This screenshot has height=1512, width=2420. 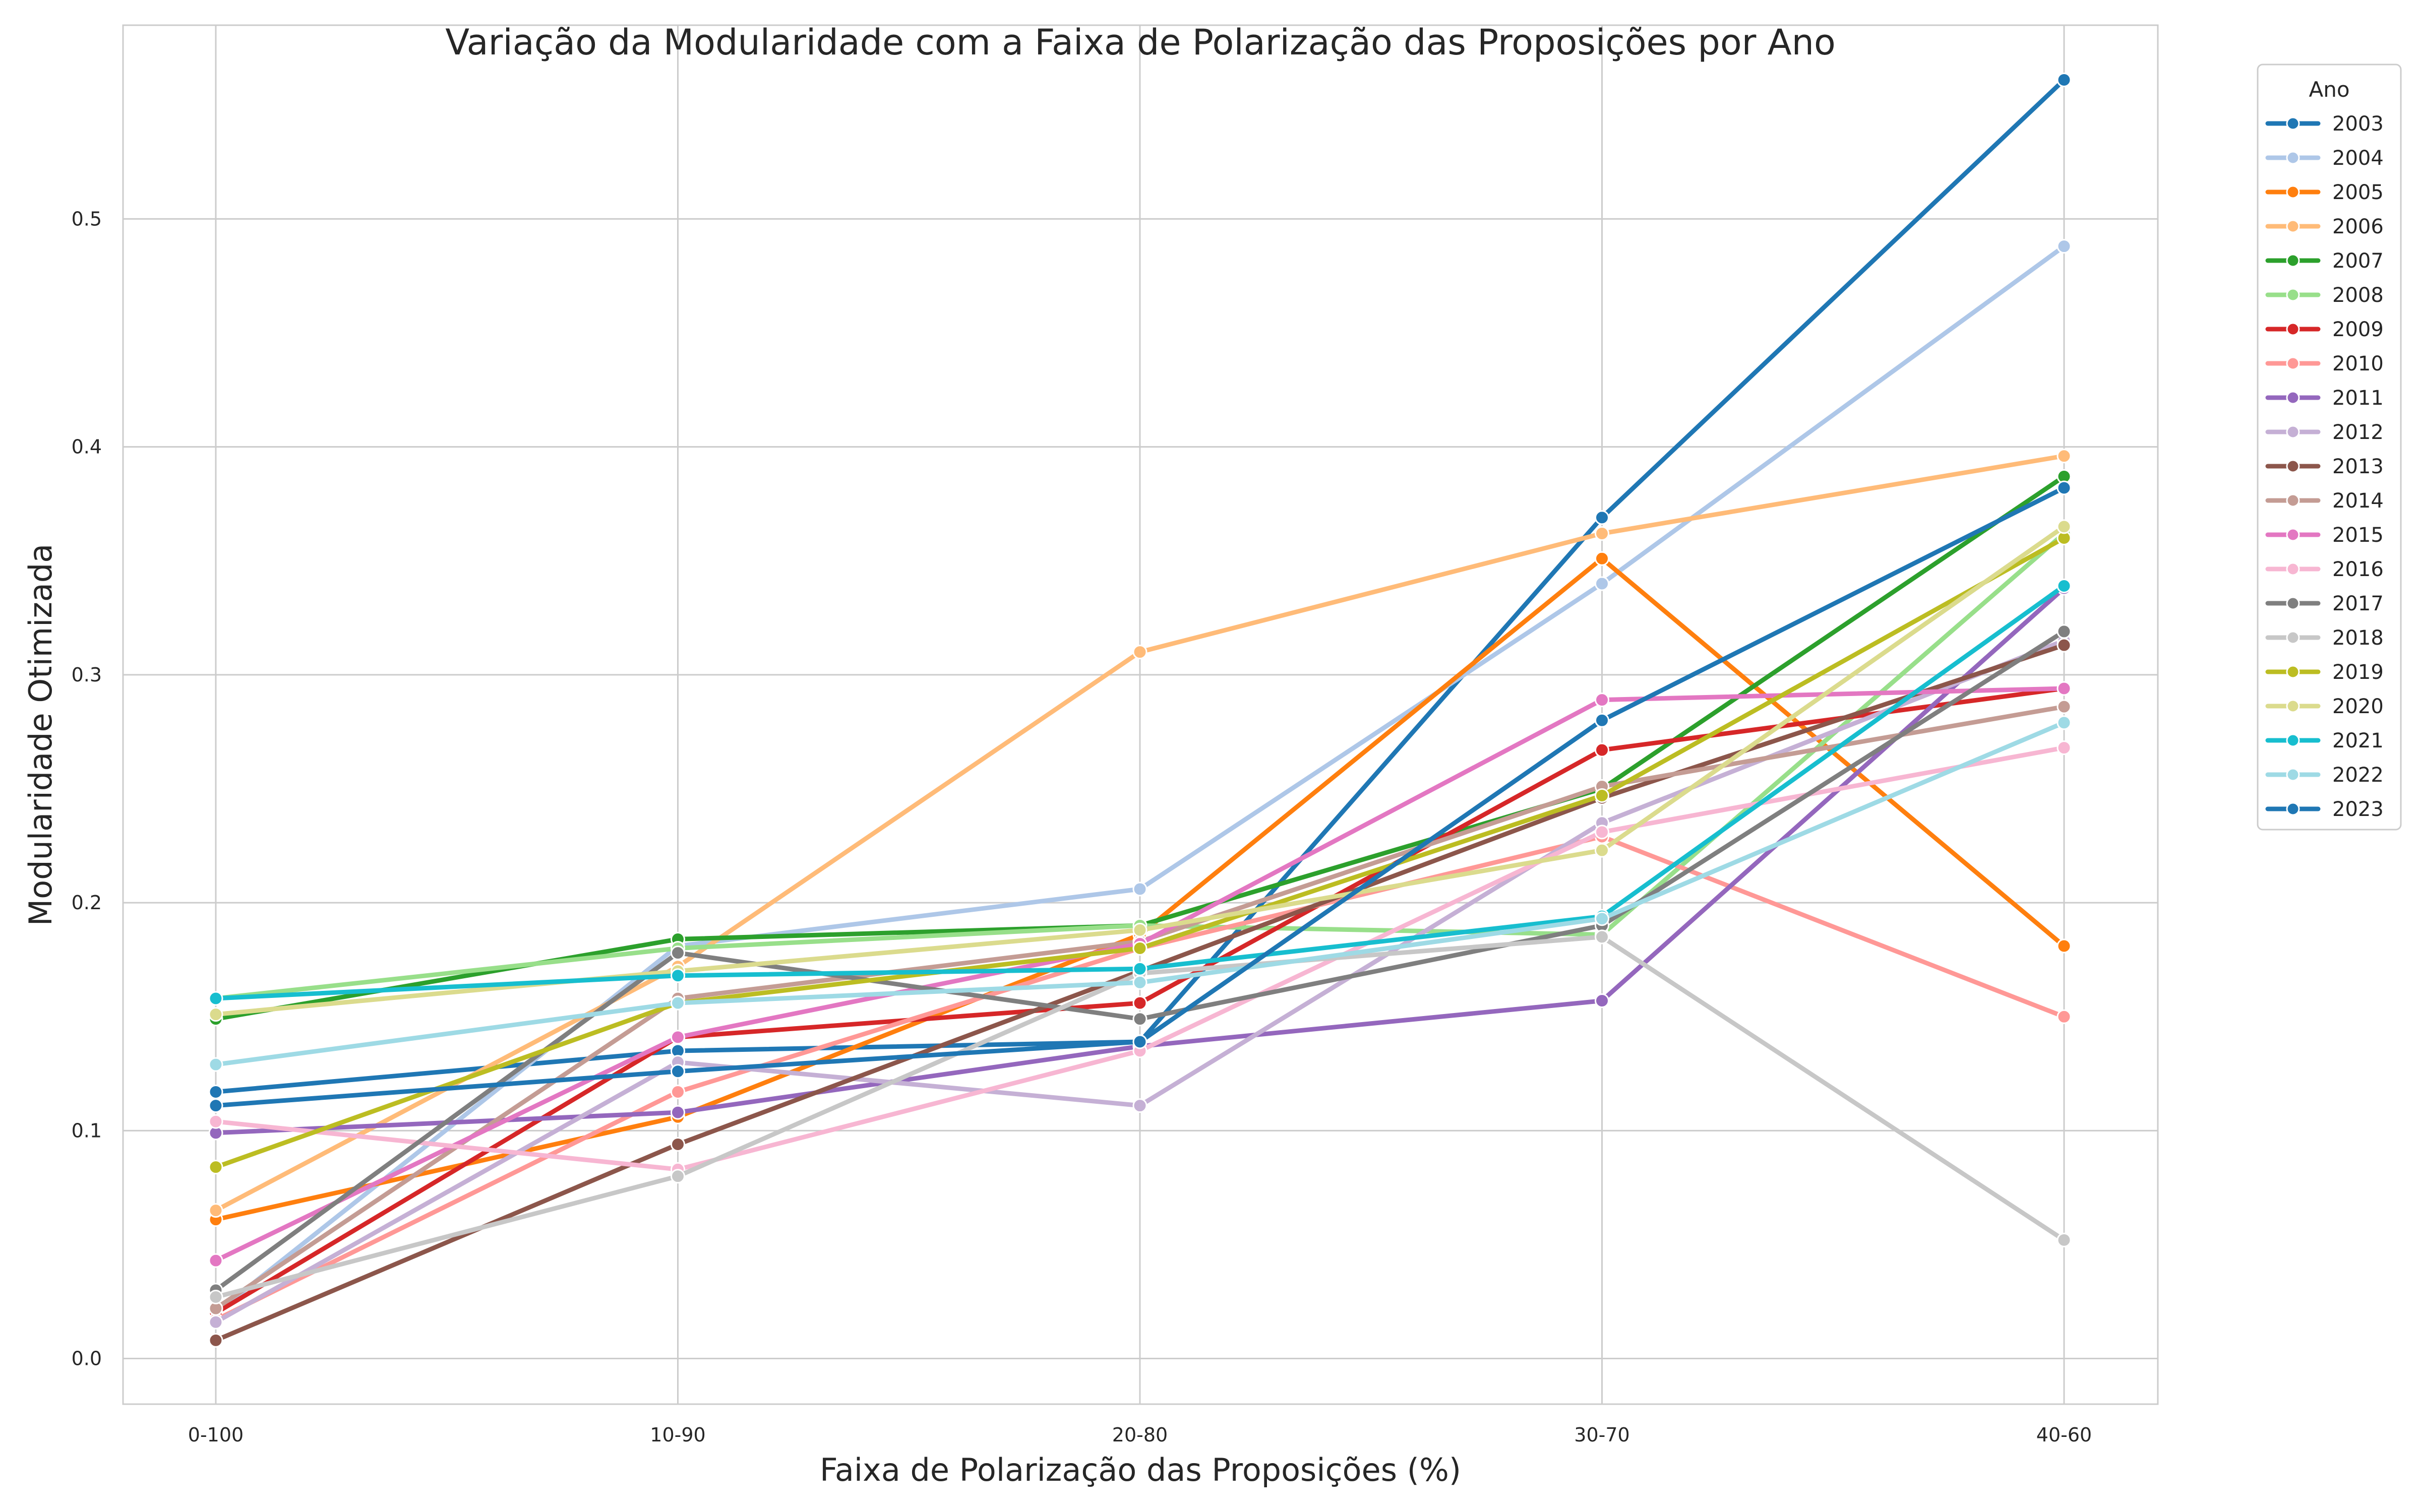 What do you see at coordinates (2358, 740) in the screenshot?
I see `legend-label: 2021` at bounding box center [2358, 740].